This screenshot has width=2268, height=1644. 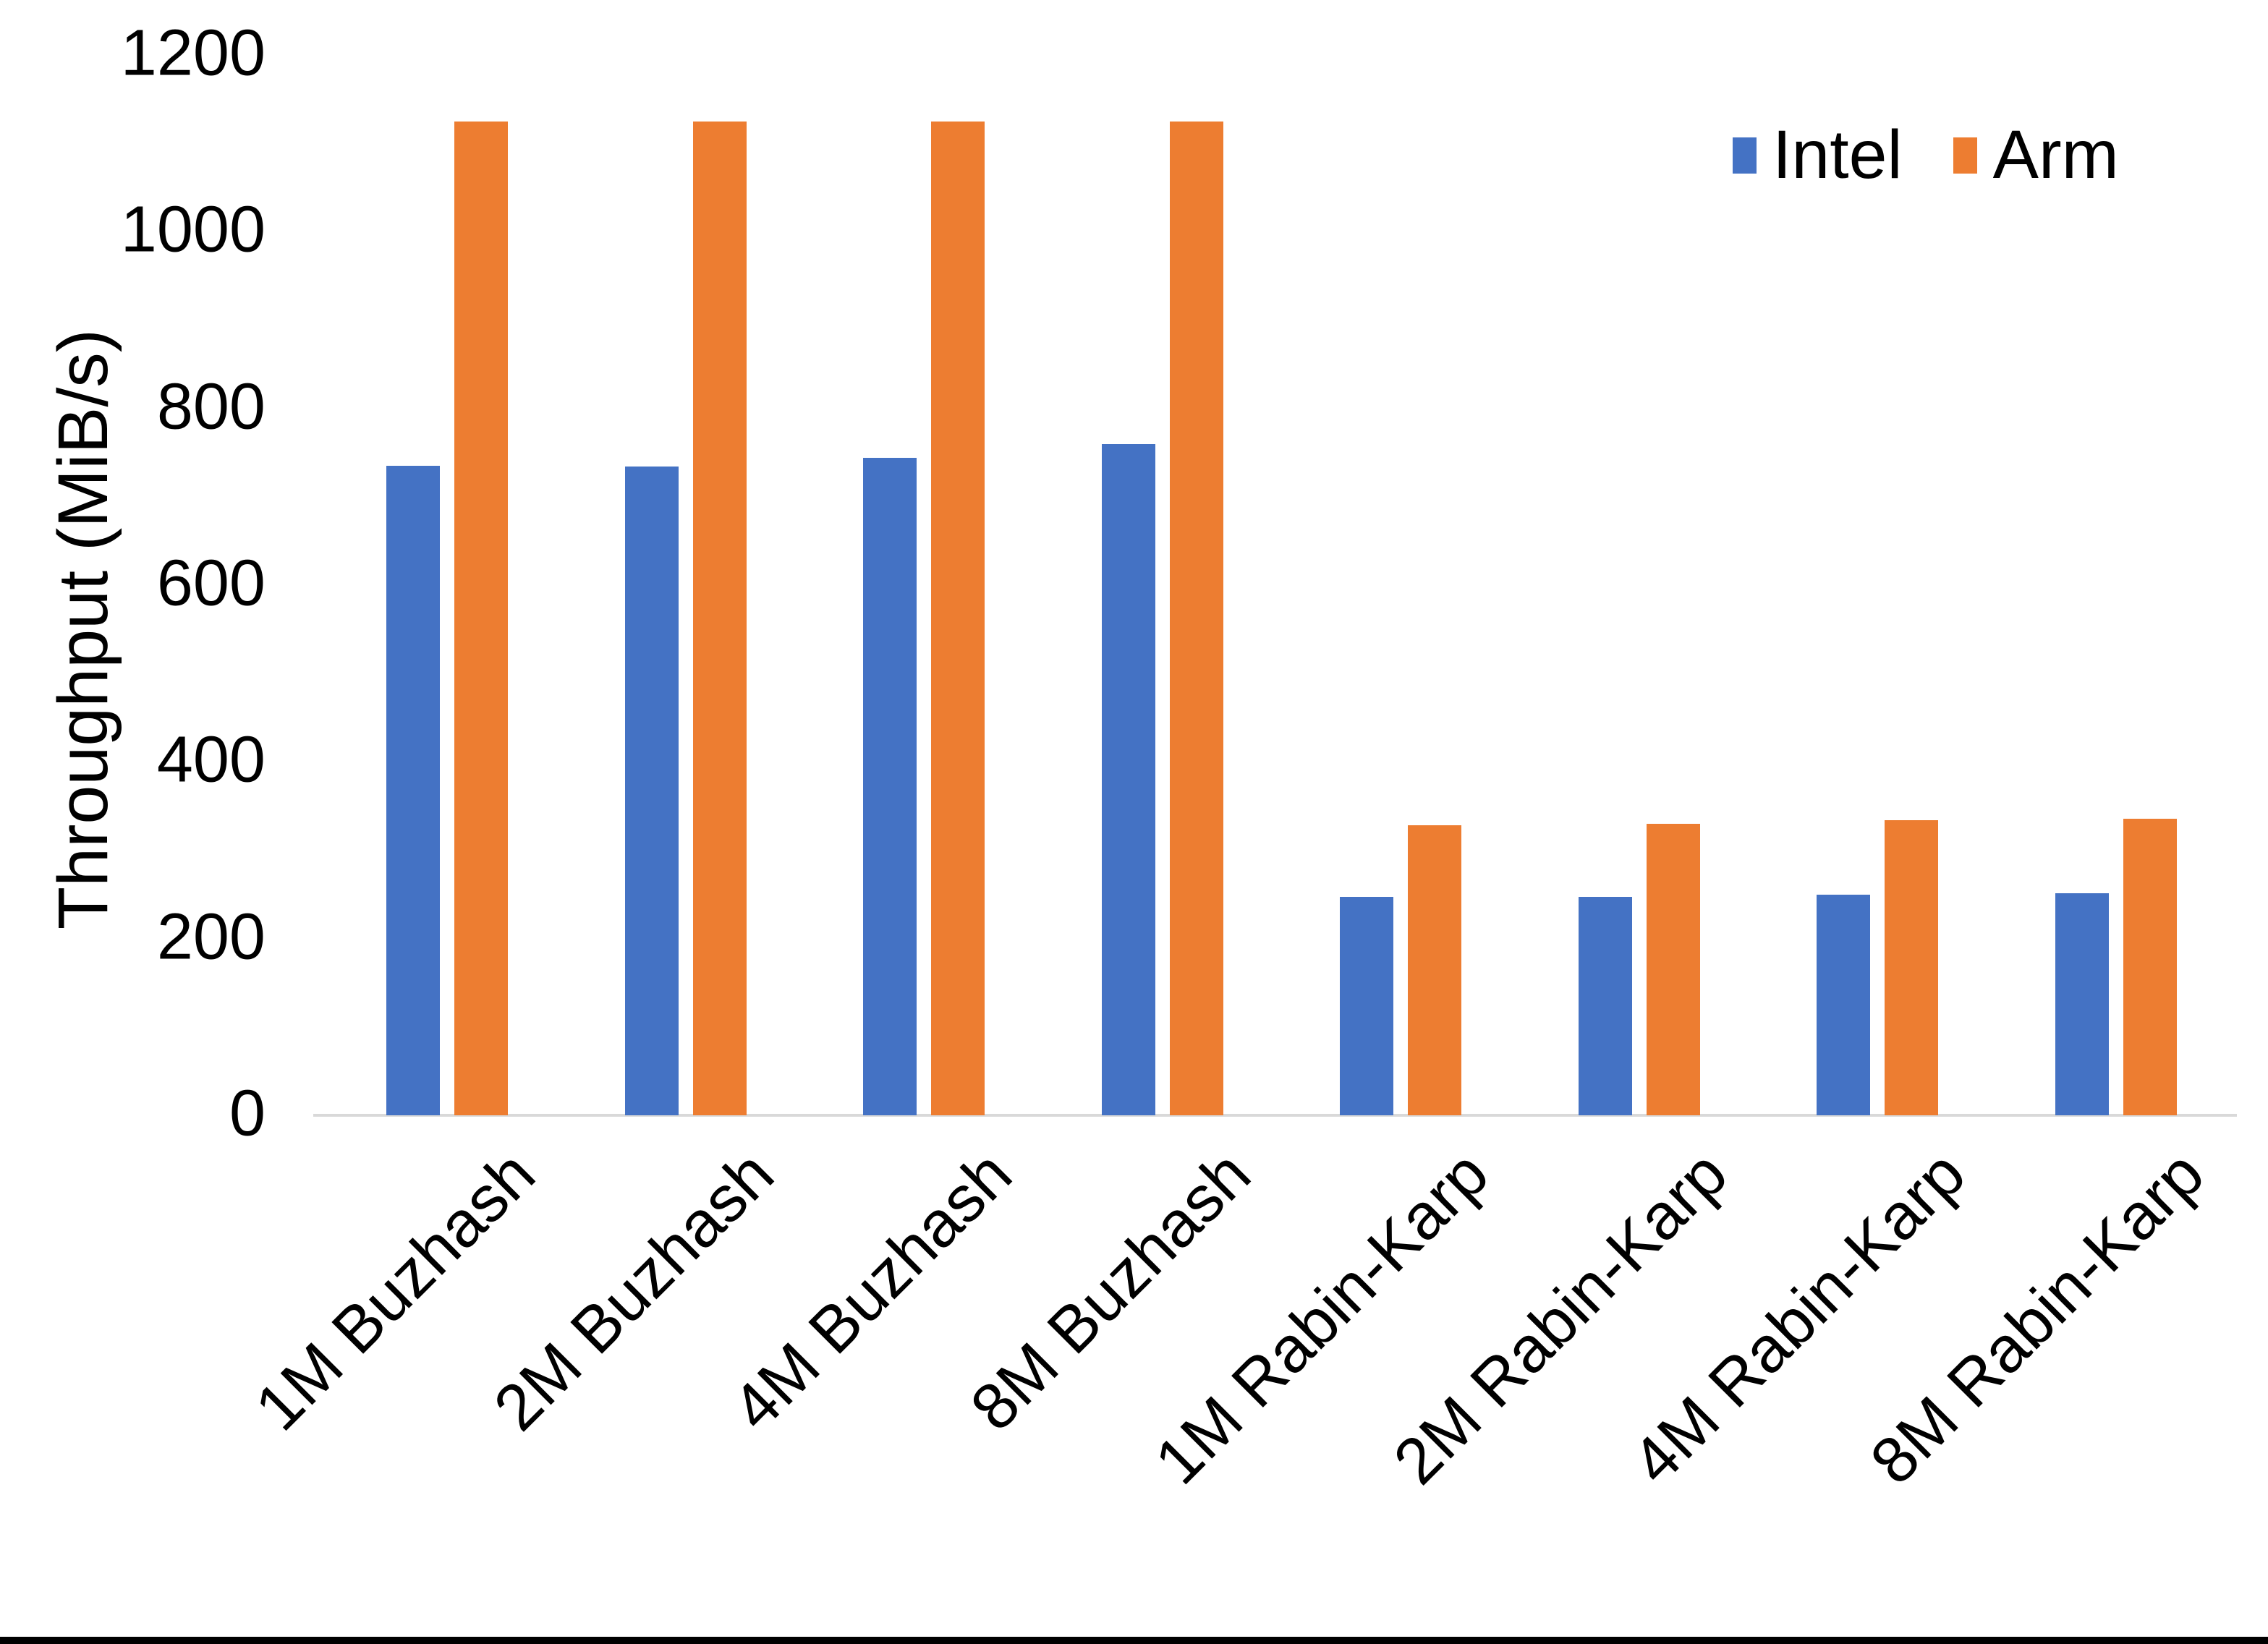 I want to click on x-axis-line, so click(x=1275, y=1115).